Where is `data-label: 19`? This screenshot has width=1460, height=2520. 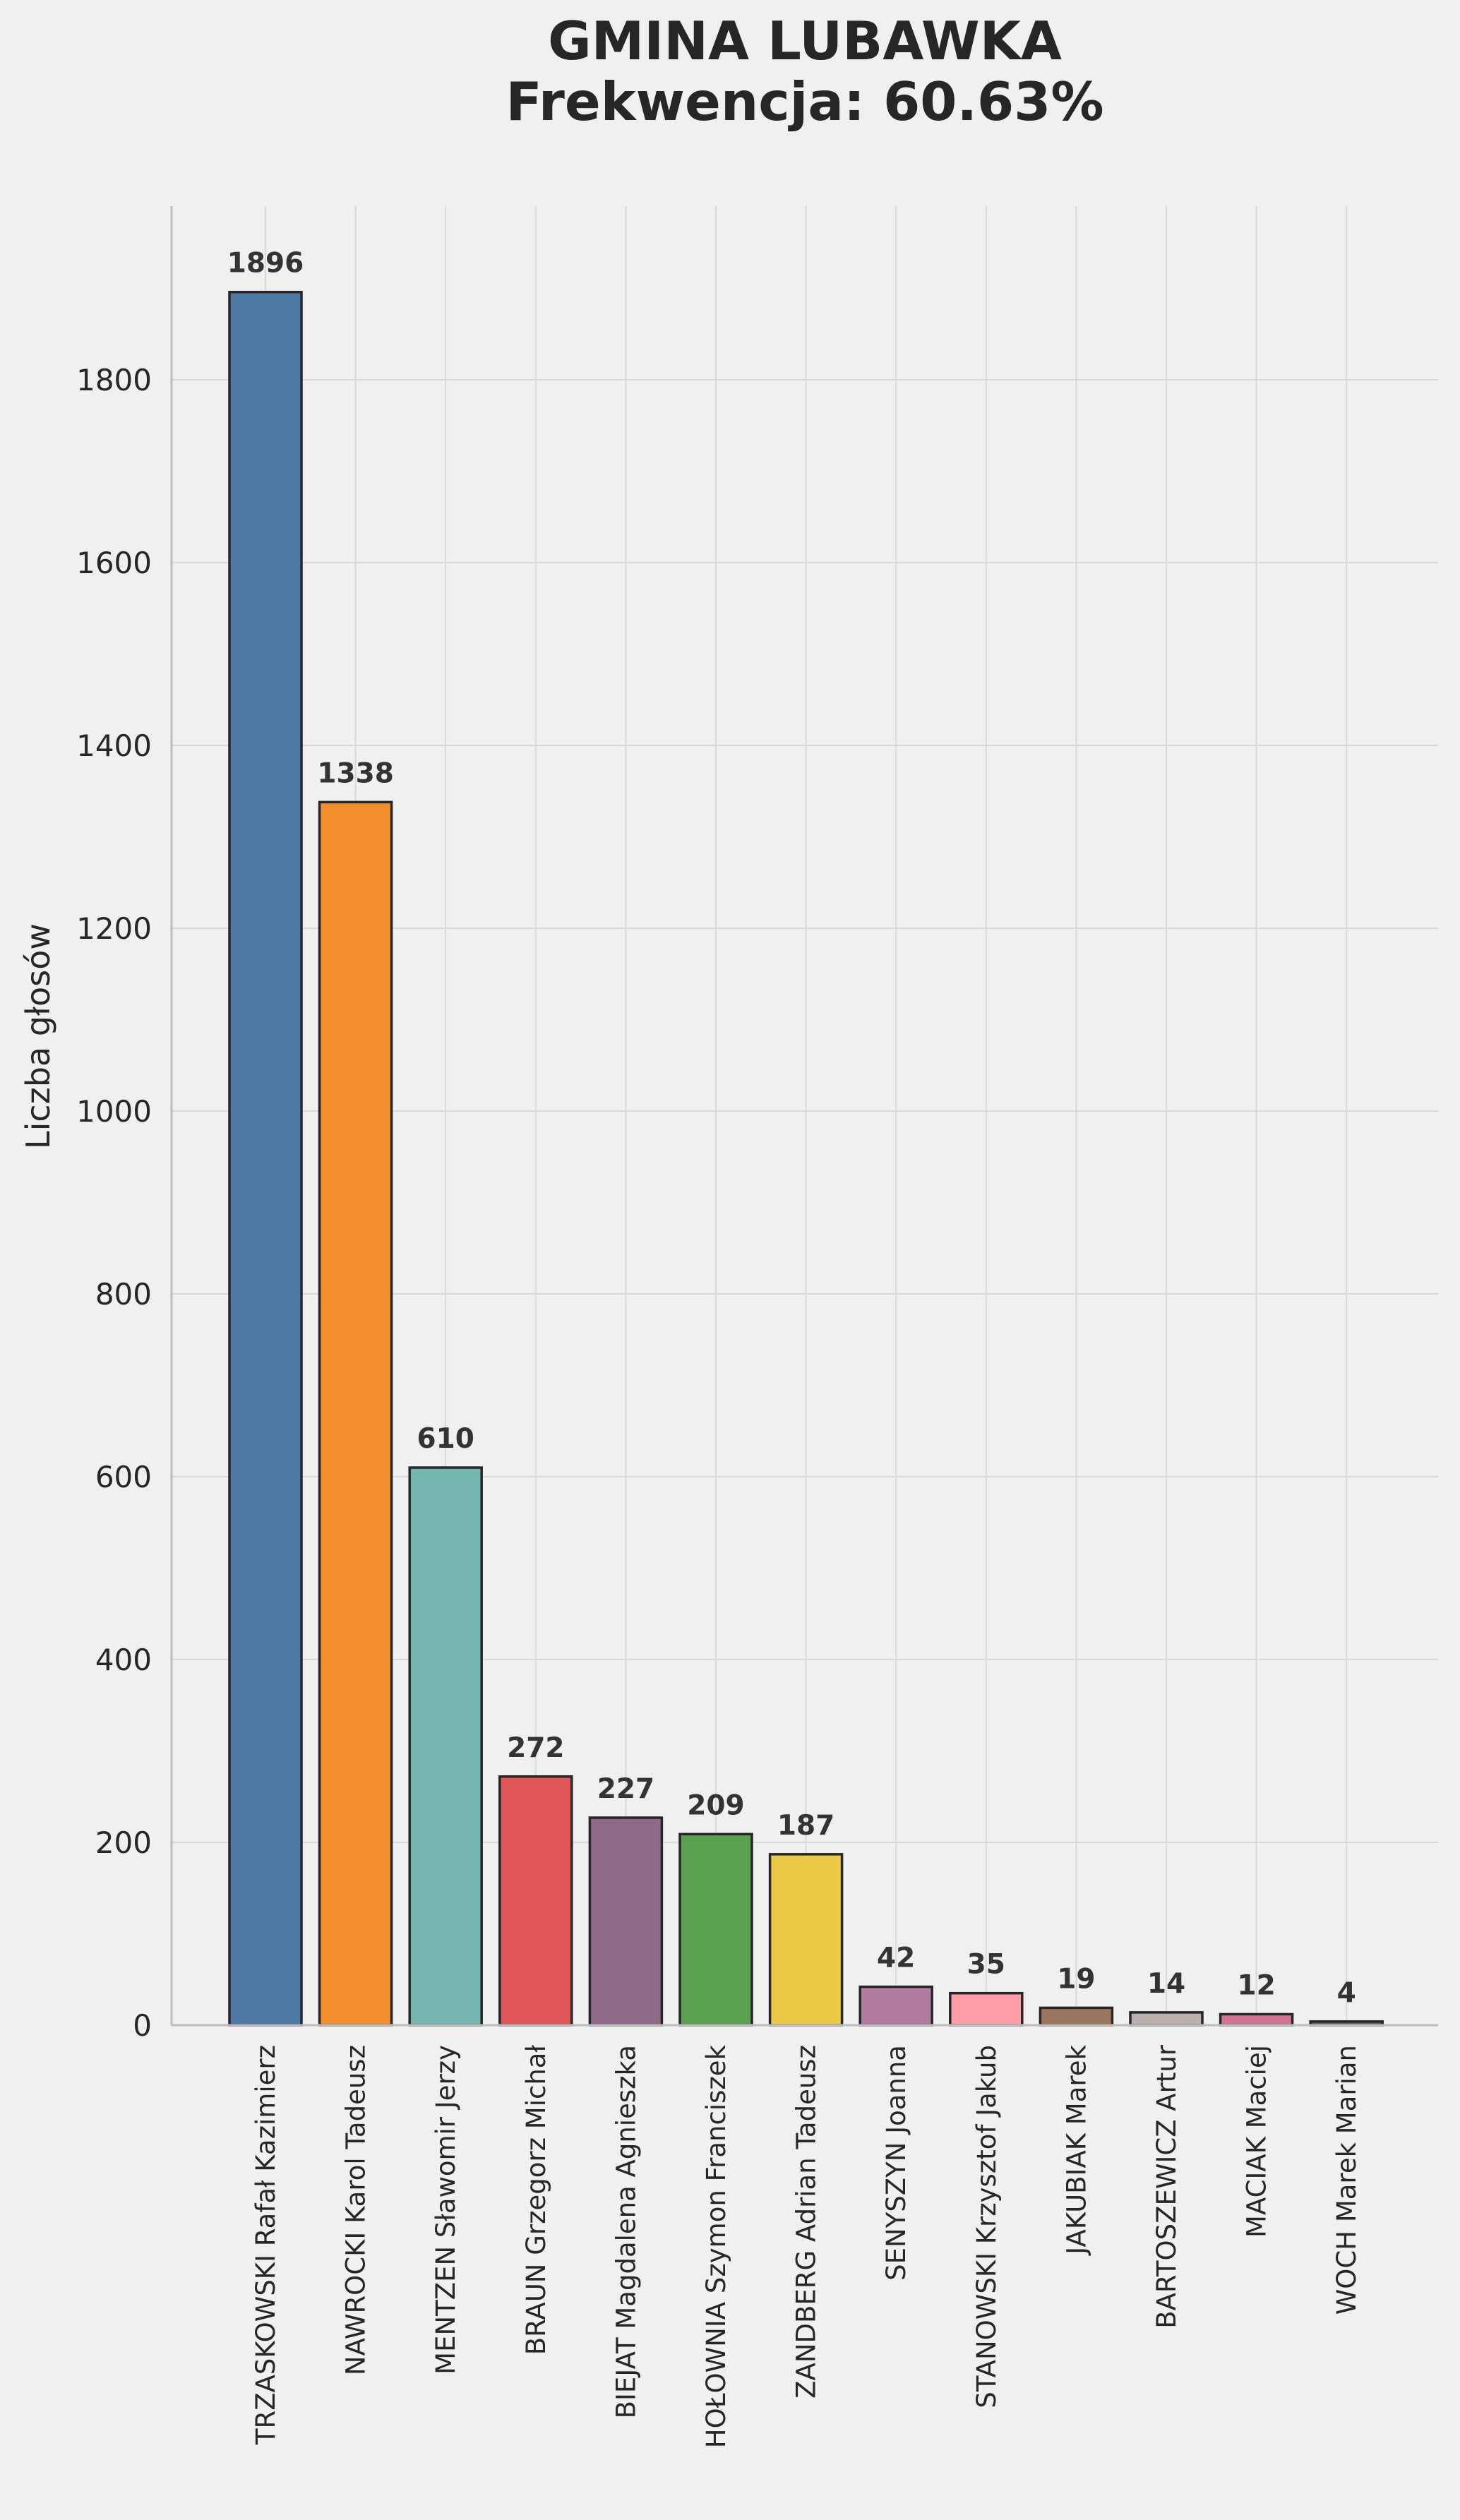 data-label: 19 is located at coordinates (1076, 1979).